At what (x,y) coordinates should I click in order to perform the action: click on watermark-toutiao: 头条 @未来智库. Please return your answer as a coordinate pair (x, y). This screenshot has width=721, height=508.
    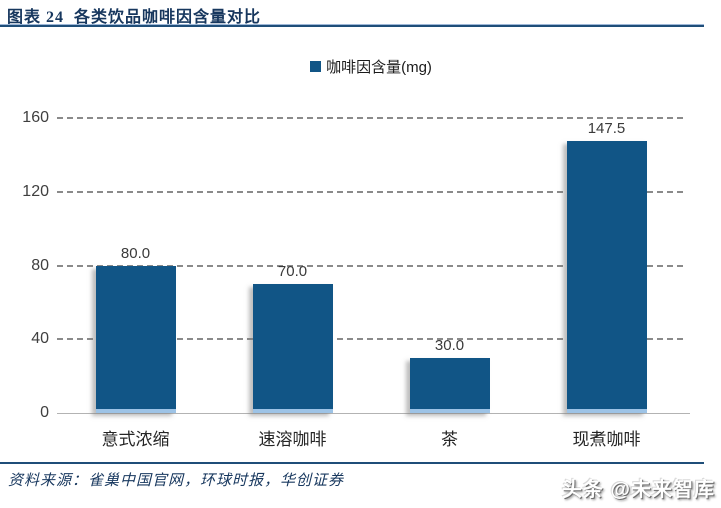
    Looking at the image, I should click on (638, 490).